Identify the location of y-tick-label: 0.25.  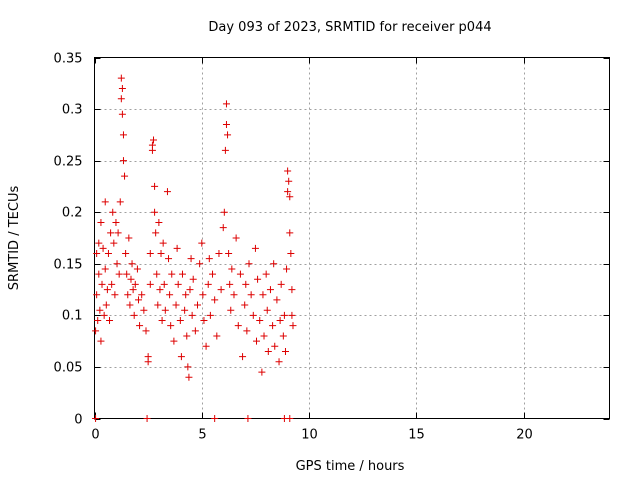
(68, 162).